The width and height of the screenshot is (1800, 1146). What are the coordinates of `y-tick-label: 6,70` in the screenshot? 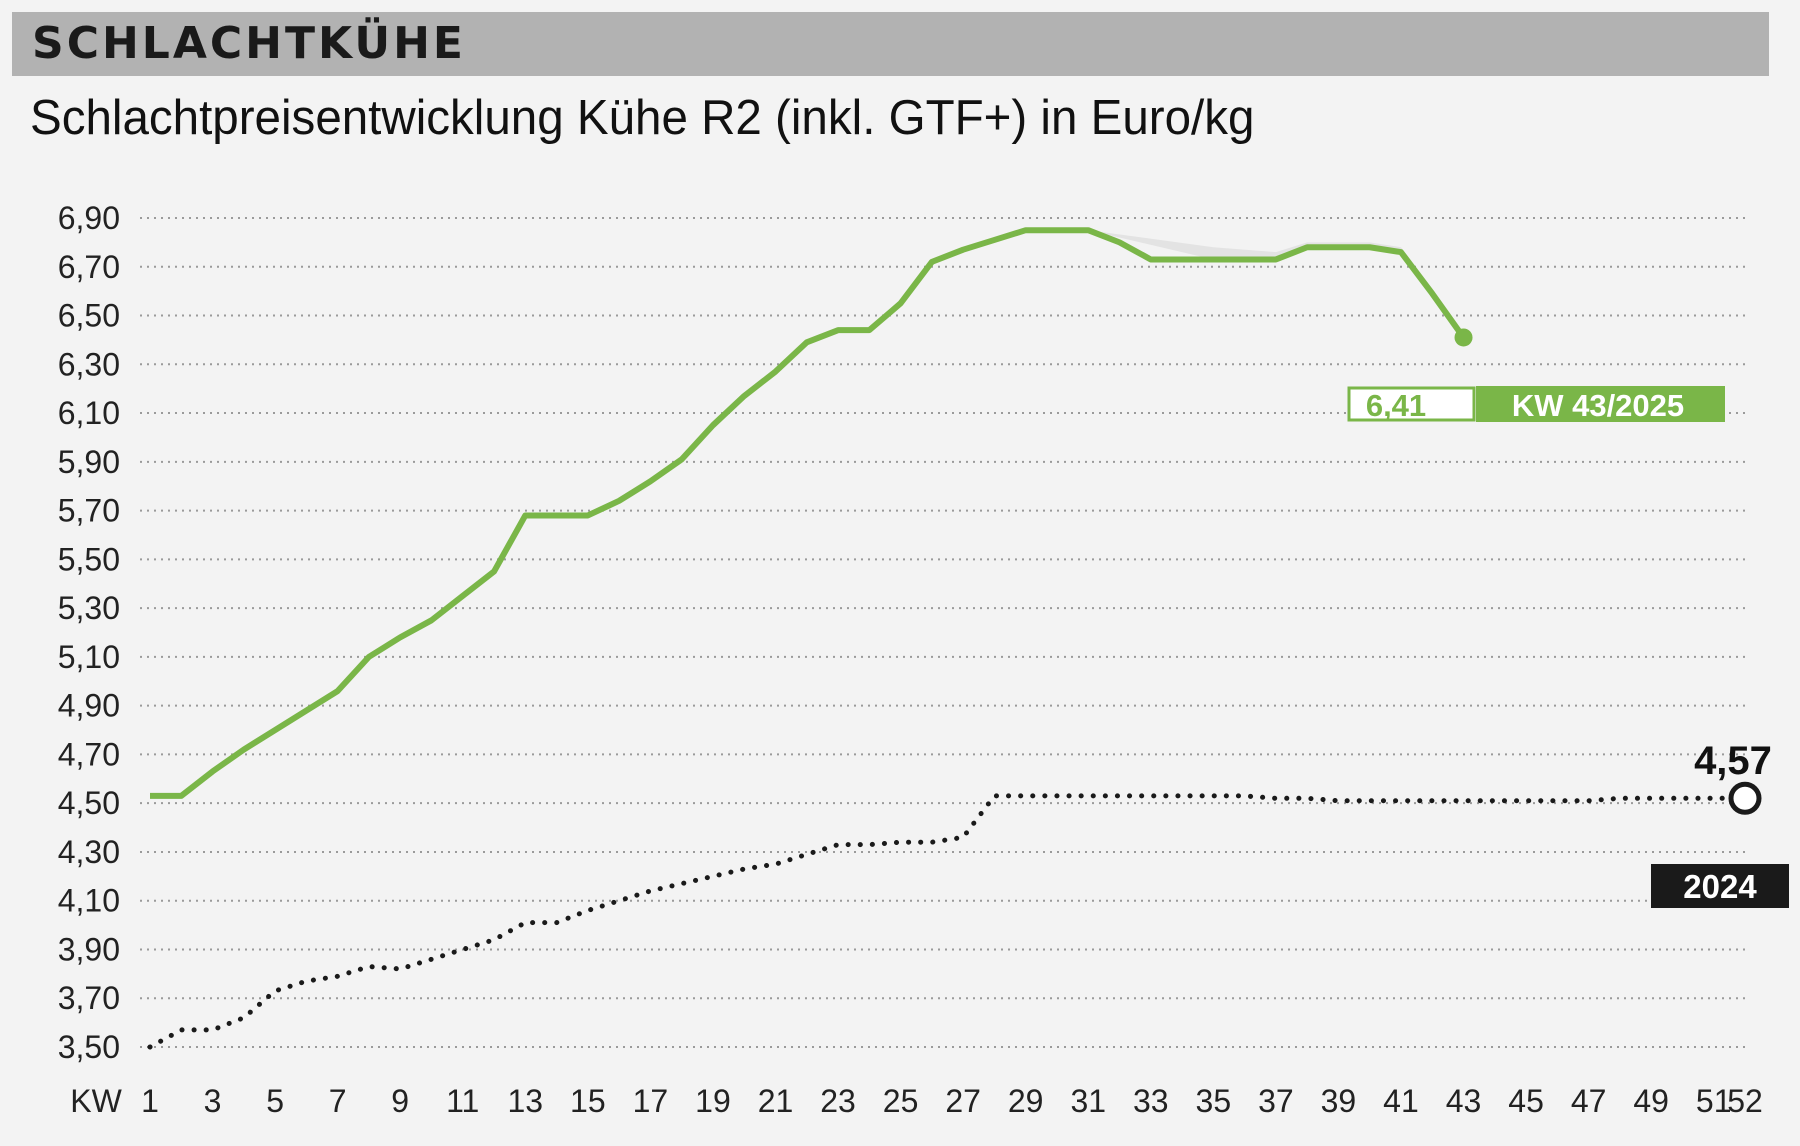 It's located at (89, 267).